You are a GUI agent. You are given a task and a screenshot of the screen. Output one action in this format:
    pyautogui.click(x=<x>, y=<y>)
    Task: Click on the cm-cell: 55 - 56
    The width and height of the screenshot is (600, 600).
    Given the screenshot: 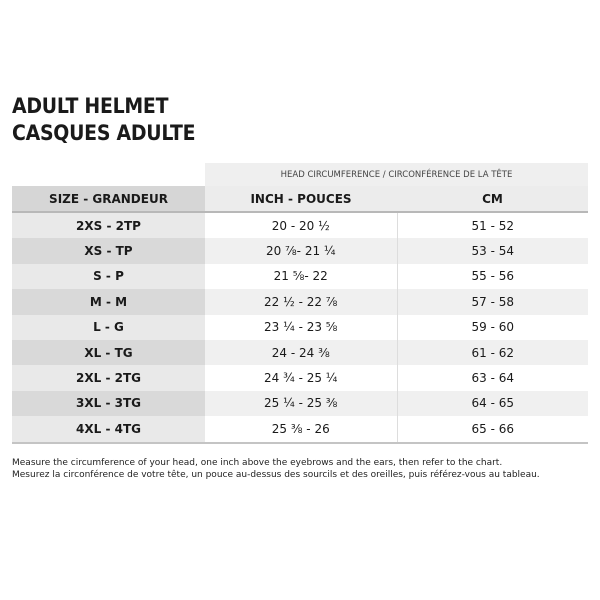 What is the action you would take?
    pyautogui.click(x=492, y=276)
    